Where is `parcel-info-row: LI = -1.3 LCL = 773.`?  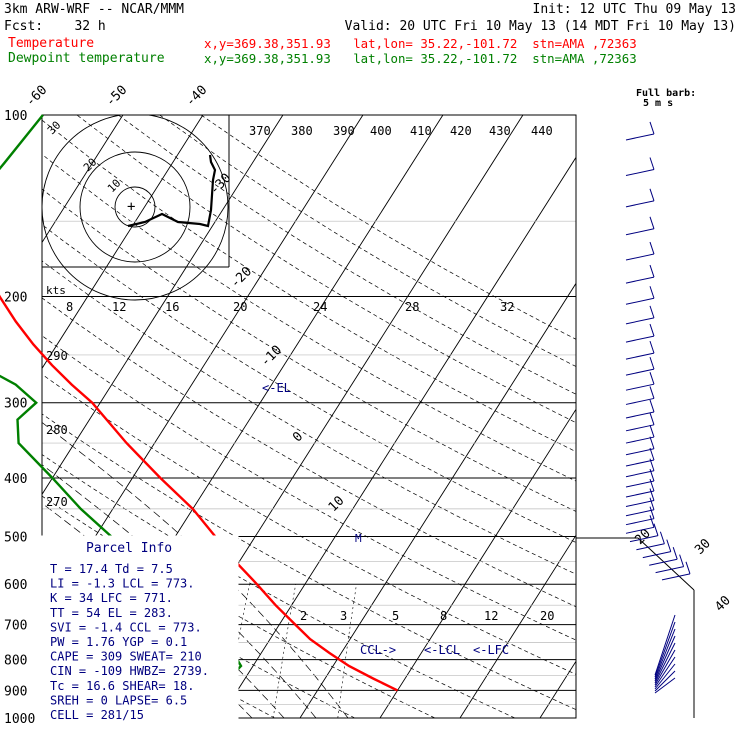 parcel-info-row: LI = -1.3 LCL = 773. is located at coordinates (122, 584).